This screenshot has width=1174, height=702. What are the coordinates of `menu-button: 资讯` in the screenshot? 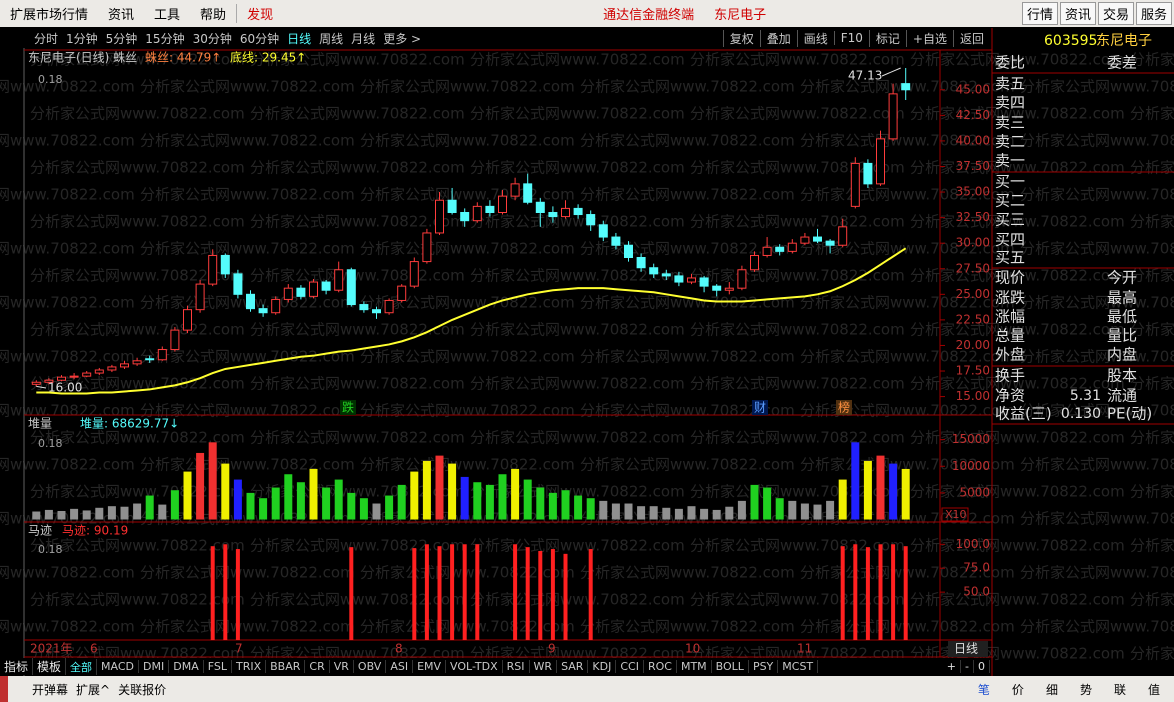 It's located at (1077, 13).